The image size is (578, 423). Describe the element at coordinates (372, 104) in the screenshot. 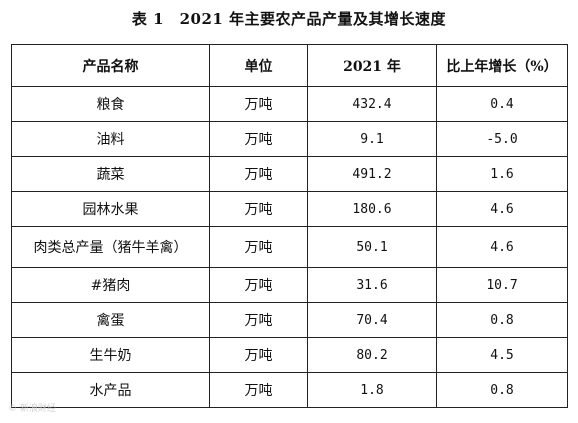

I see `cell-value: 432.4` at that location.